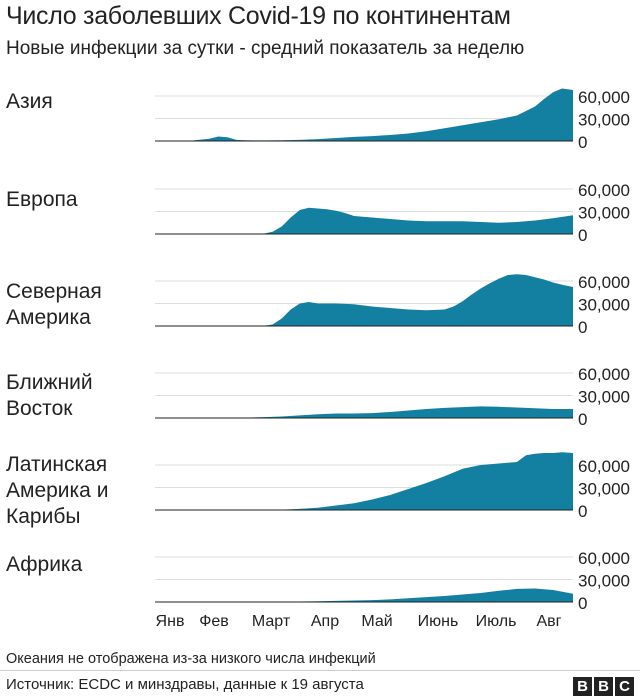 This screenshot has height=700, width=640. I want to click on series-4-ytick-2: 60,000, so click(604, 374).